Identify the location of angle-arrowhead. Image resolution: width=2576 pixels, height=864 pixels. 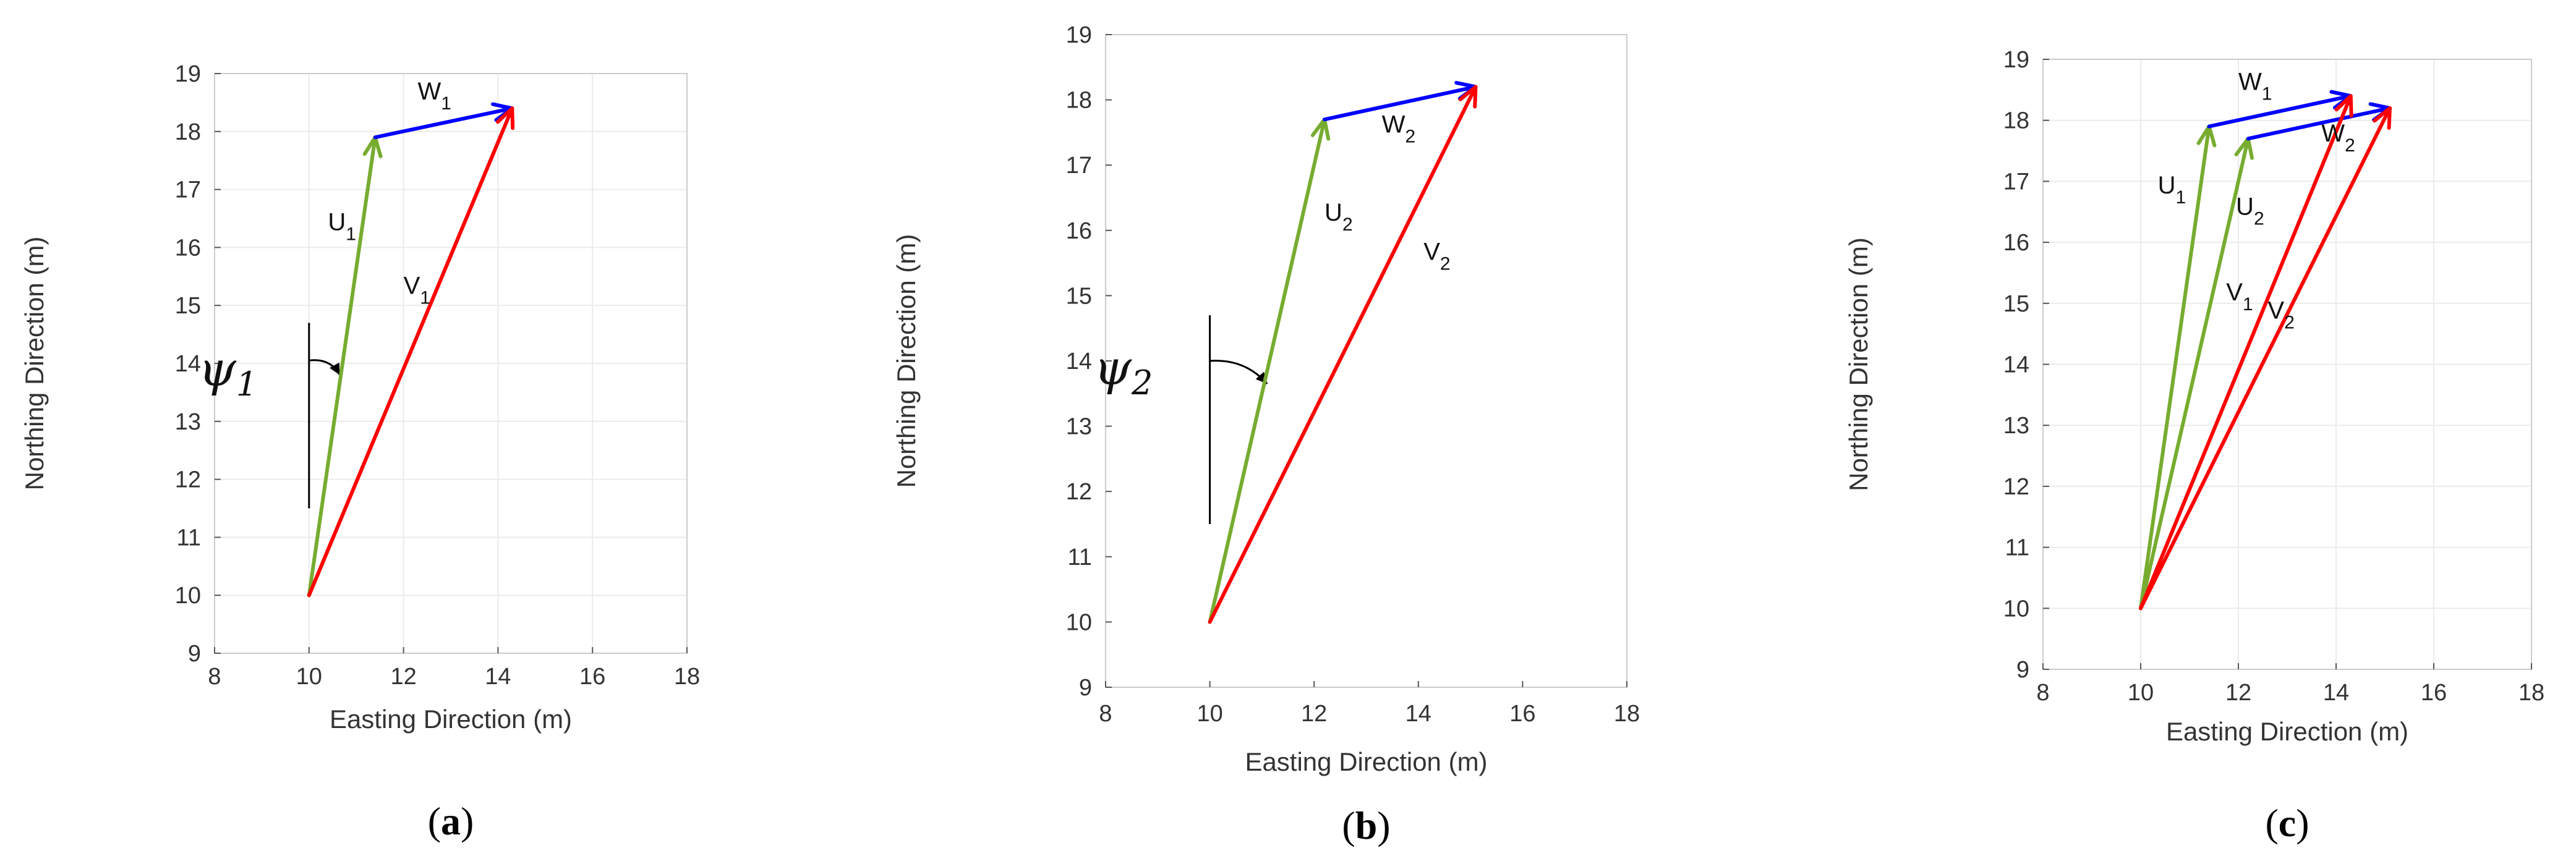
(334, 369).